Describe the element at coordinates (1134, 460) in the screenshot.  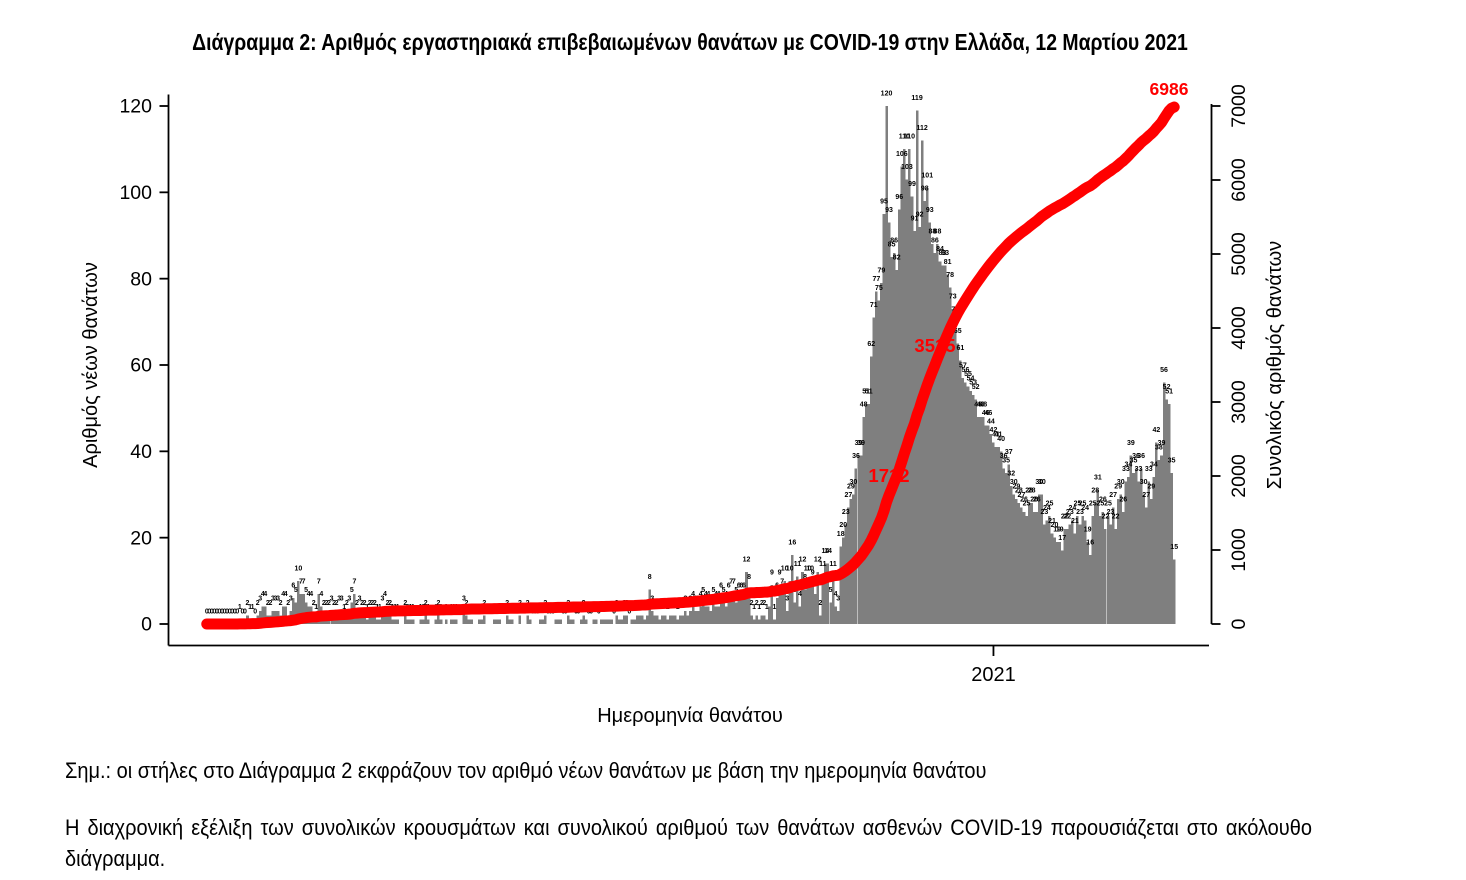
I see `bar-value-label: 35` at that location.